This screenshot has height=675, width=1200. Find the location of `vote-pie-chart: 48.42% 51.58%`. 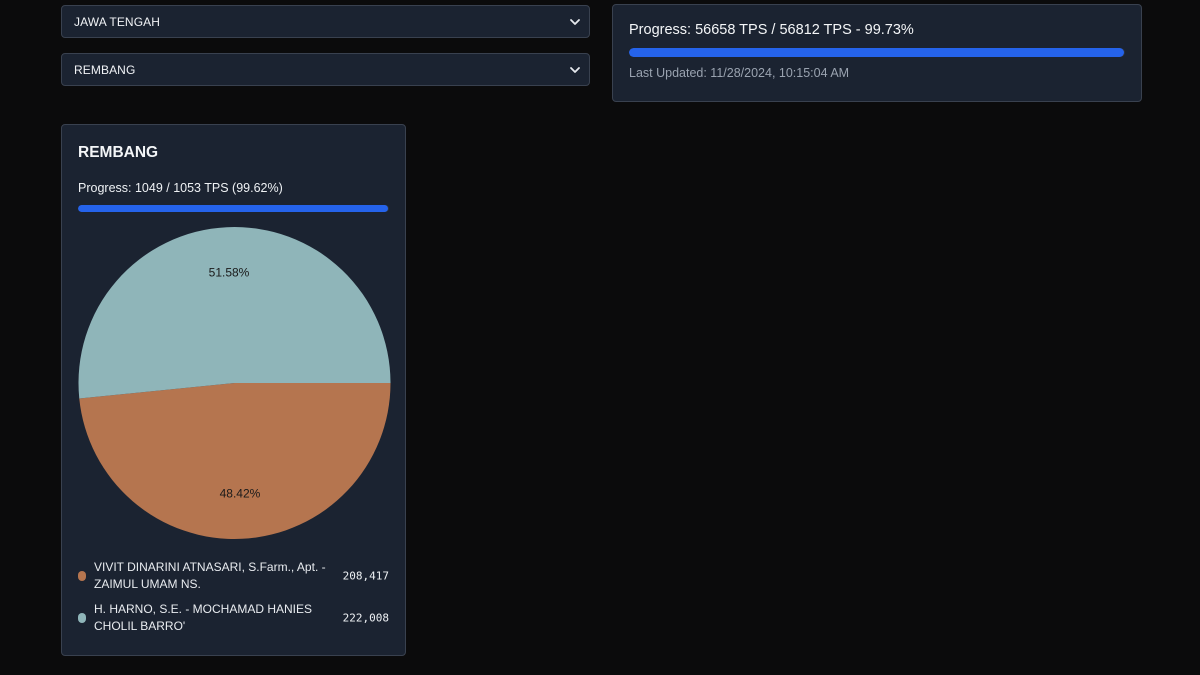

vote-pie-chart: 48.42% 51.58% is located at coordinates (234, 383).